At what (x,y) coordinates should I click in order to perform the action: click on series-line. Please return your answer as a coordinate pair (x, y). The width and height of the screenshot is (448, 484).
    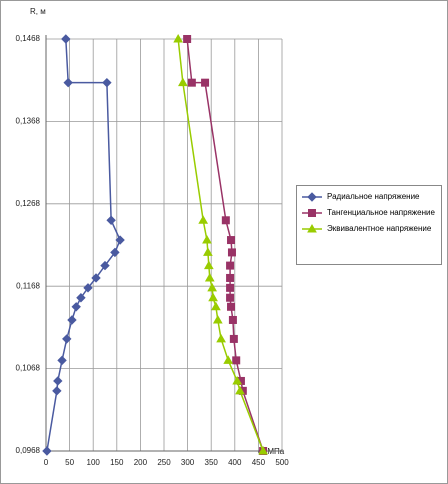
    Looking at the image, I should click on (225, 245).